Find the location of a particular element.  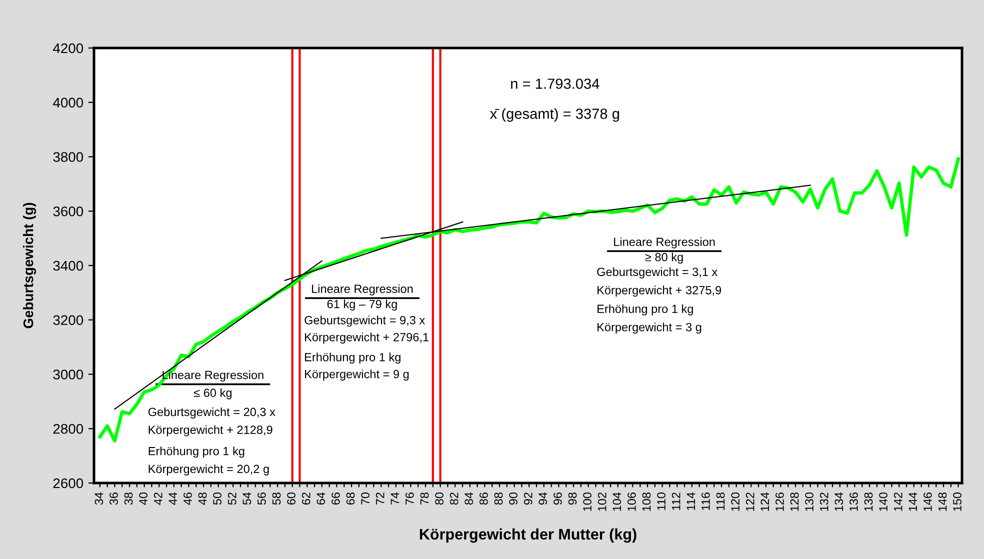

x-tick-label: 124 is located at coordinates (764, 501).